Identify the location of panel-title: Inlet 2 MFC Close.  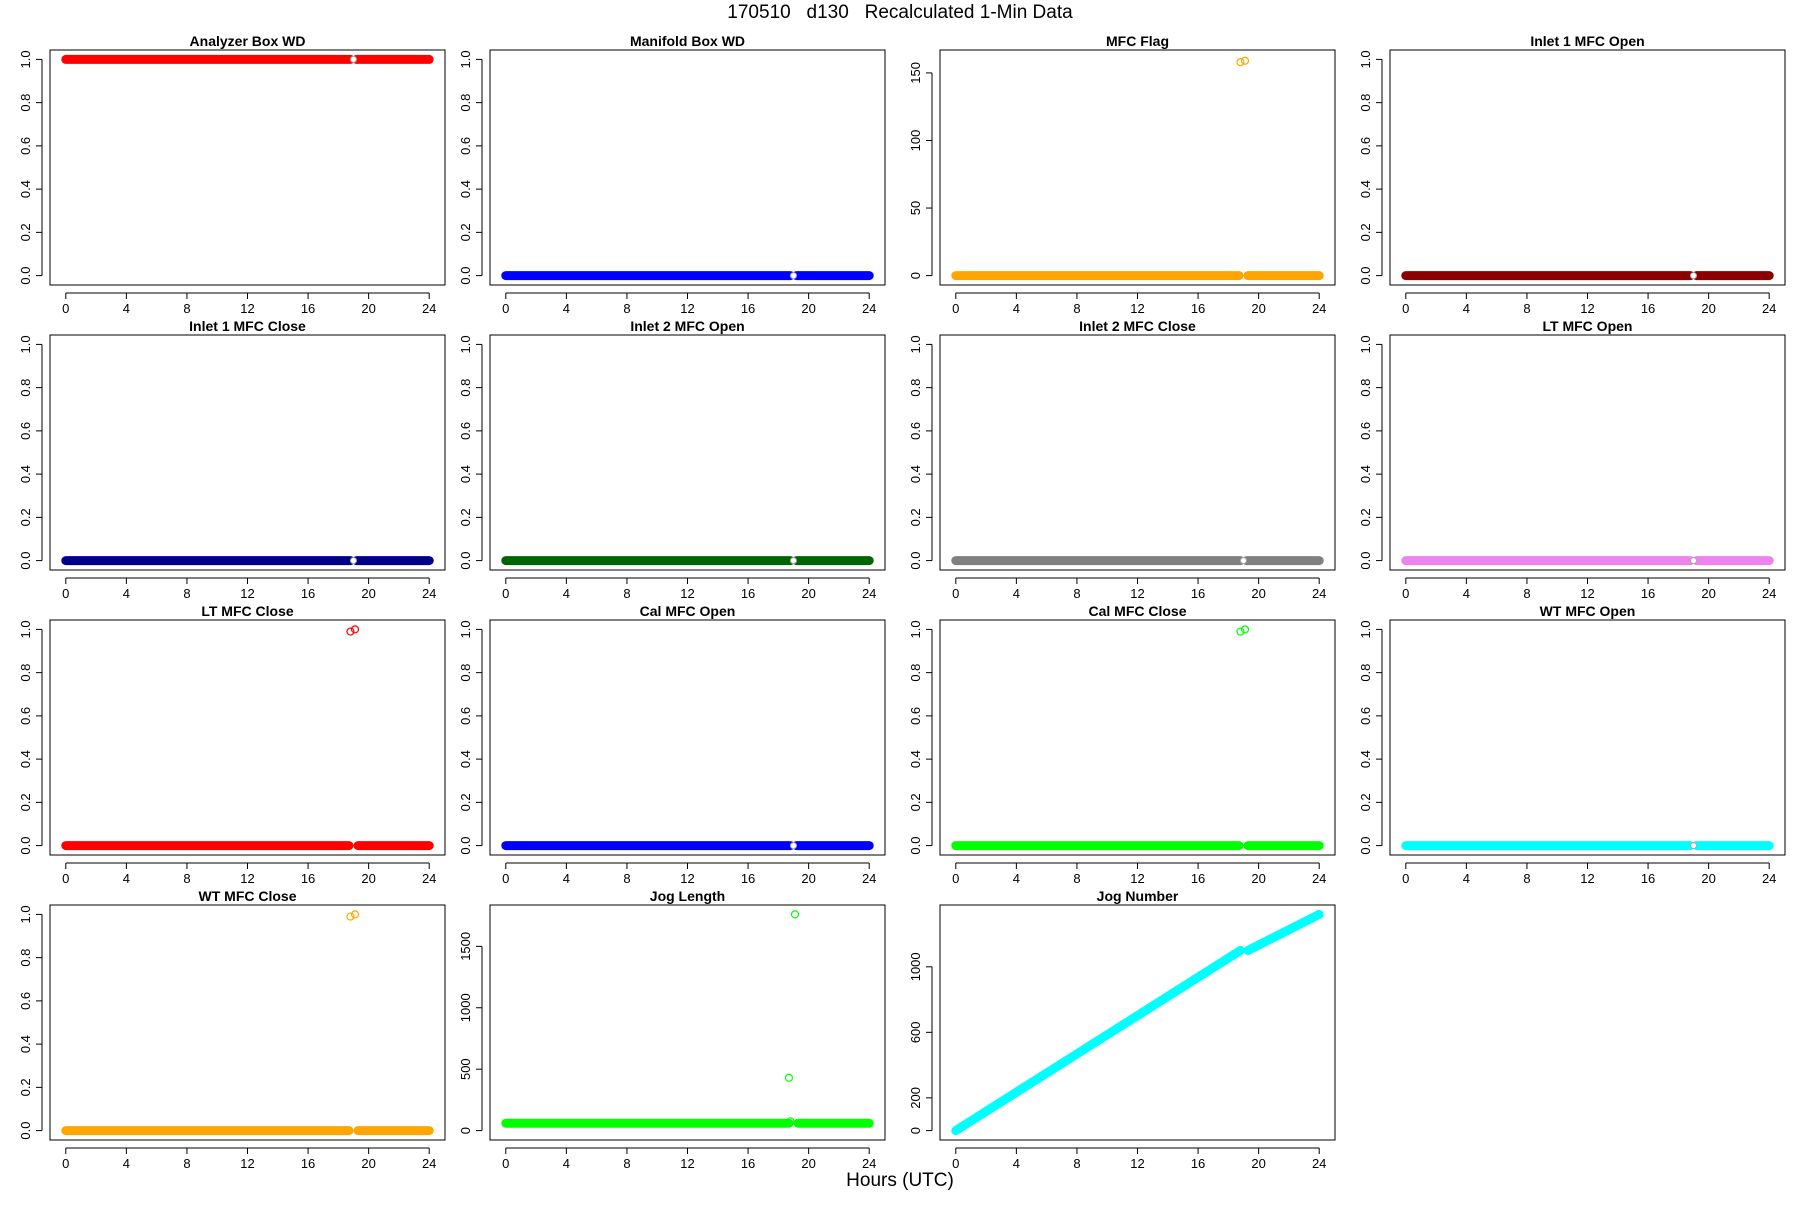
(1137, 326).